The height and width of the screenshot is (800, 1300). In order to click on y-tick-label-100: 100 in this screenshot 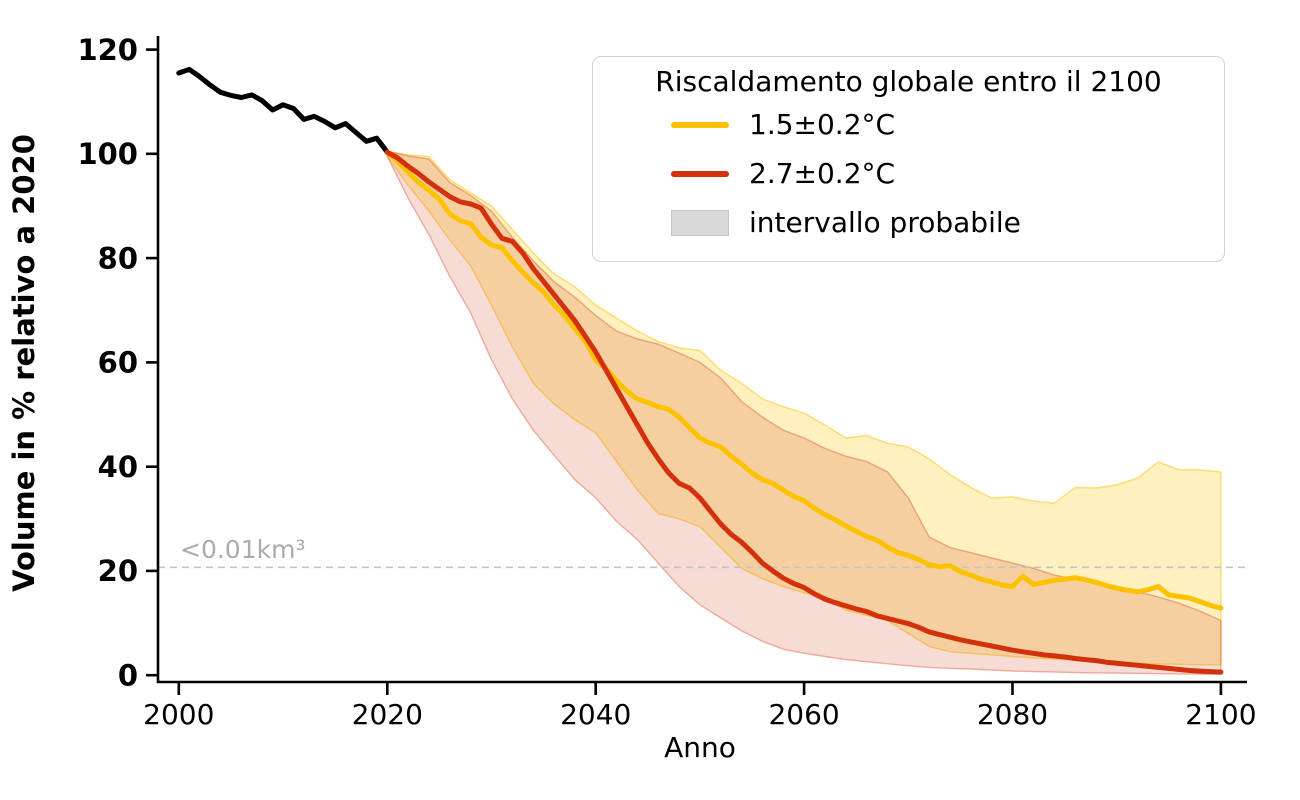, I will do `click(107, 154)`.